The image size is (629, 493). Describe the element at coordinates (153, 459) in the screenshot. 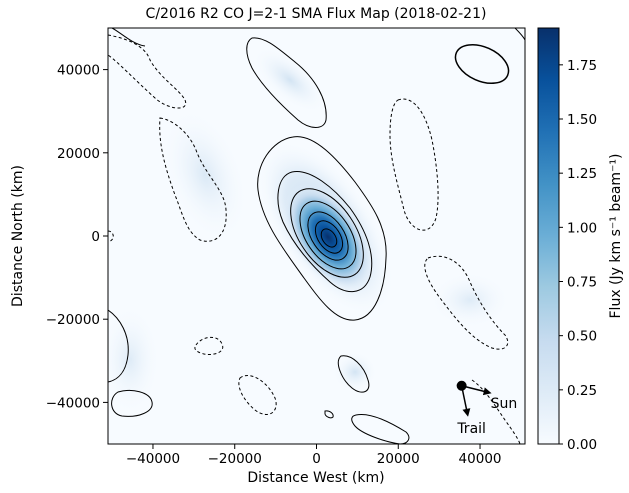

I see `x-tick-label: −40000` at that location.